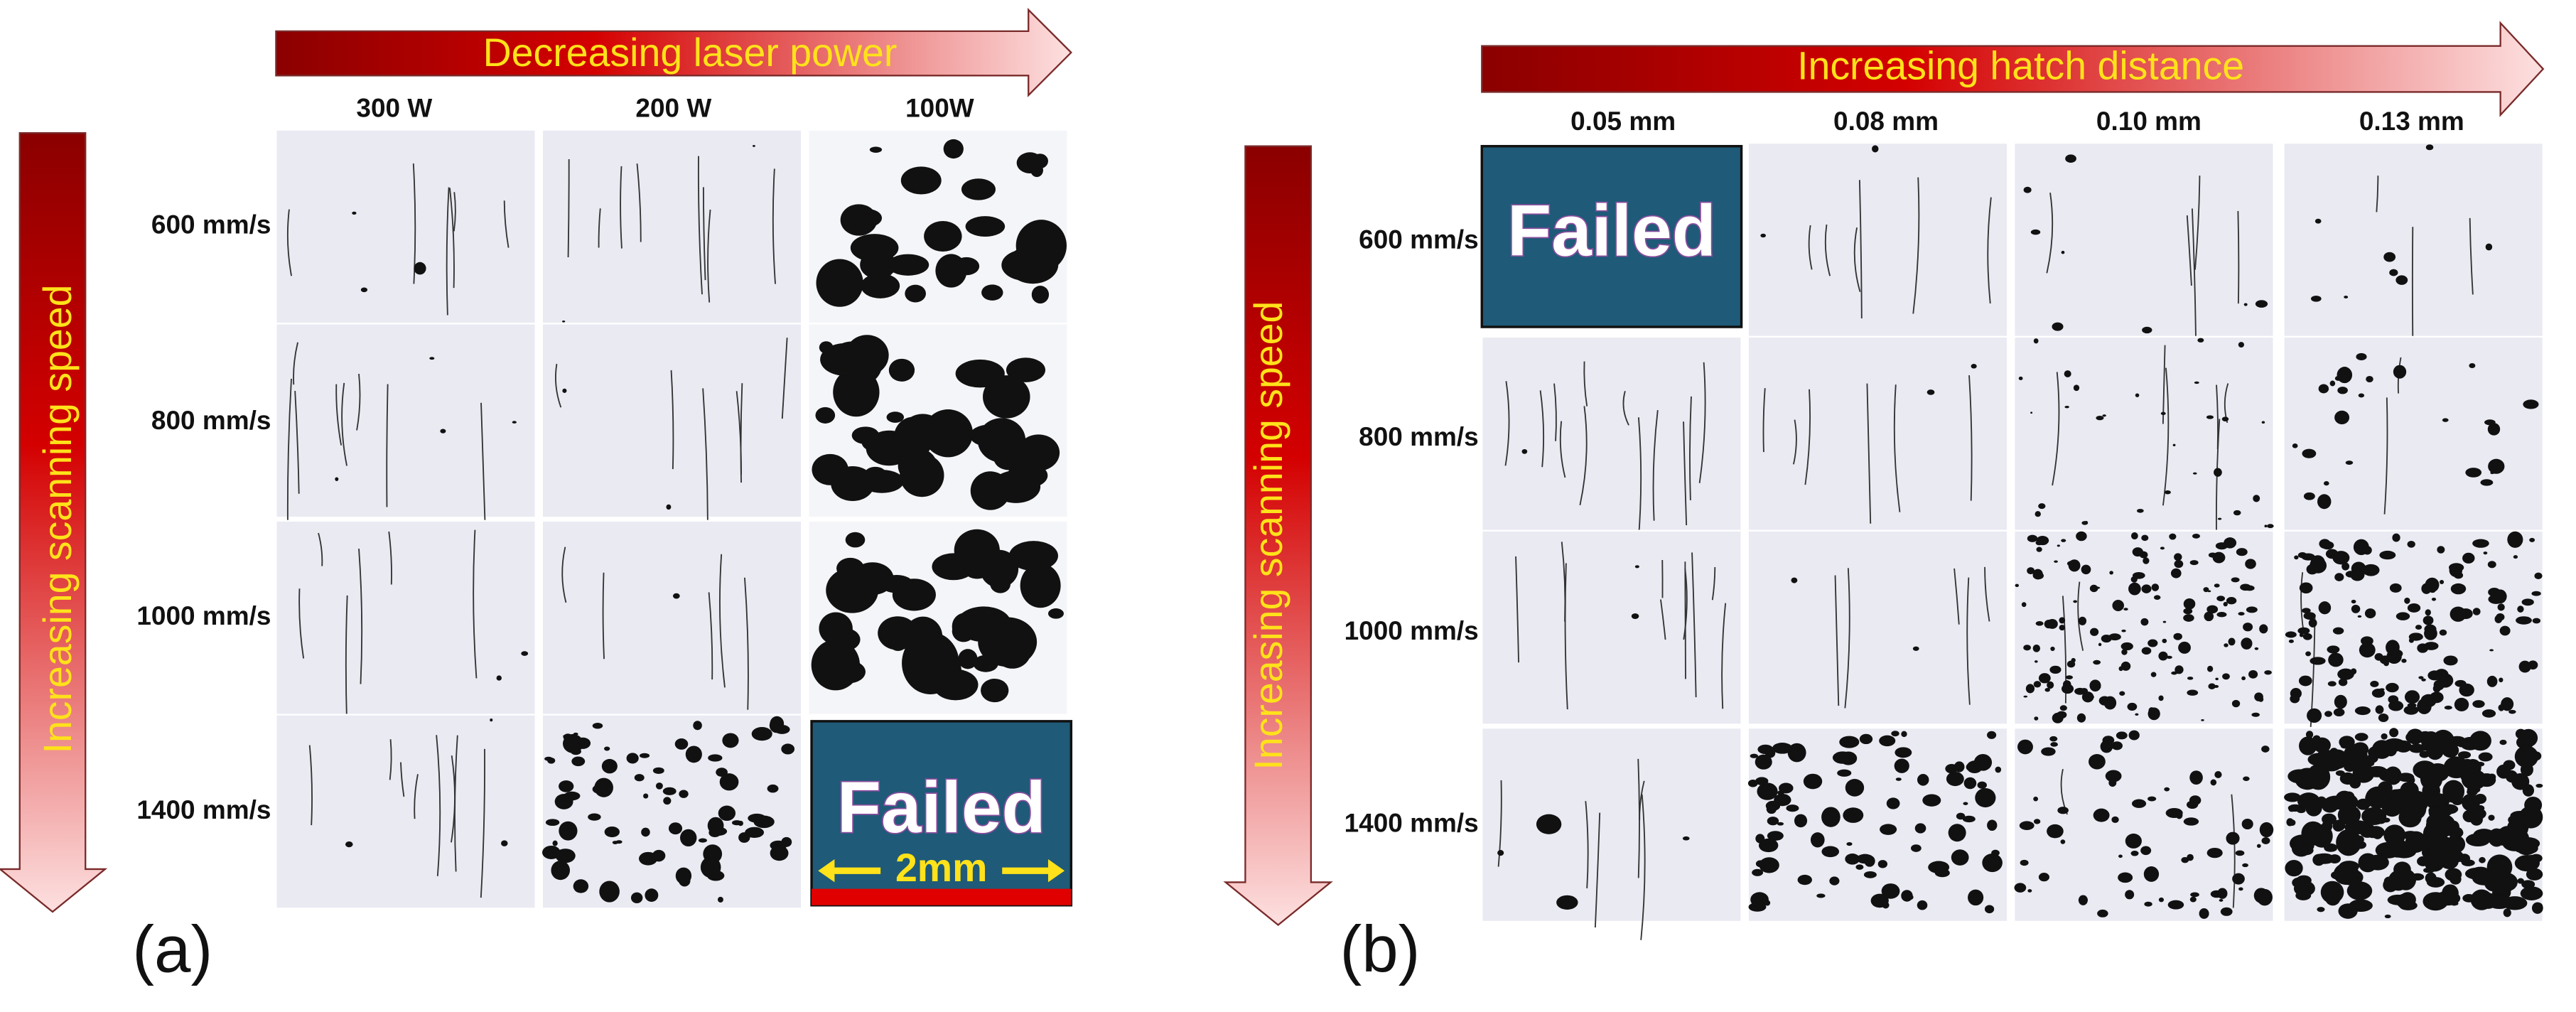 Image resolution: width=2576 pixels, height=1012 pixels. I want to click on row-label: 1000 mm/s, so click(204, 615).